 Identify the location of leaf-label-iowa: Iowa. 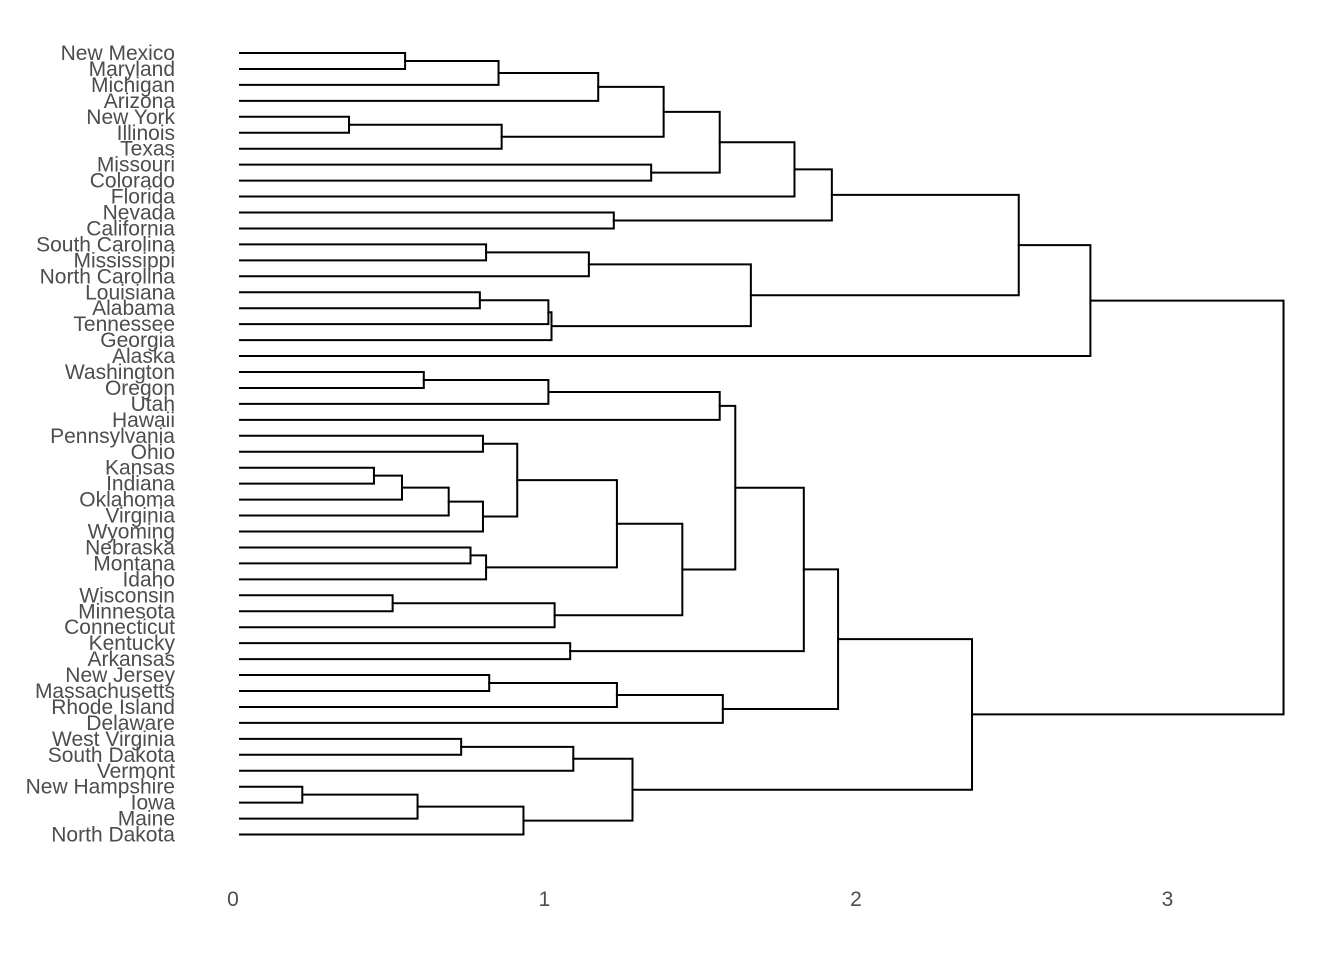
(153, 803).